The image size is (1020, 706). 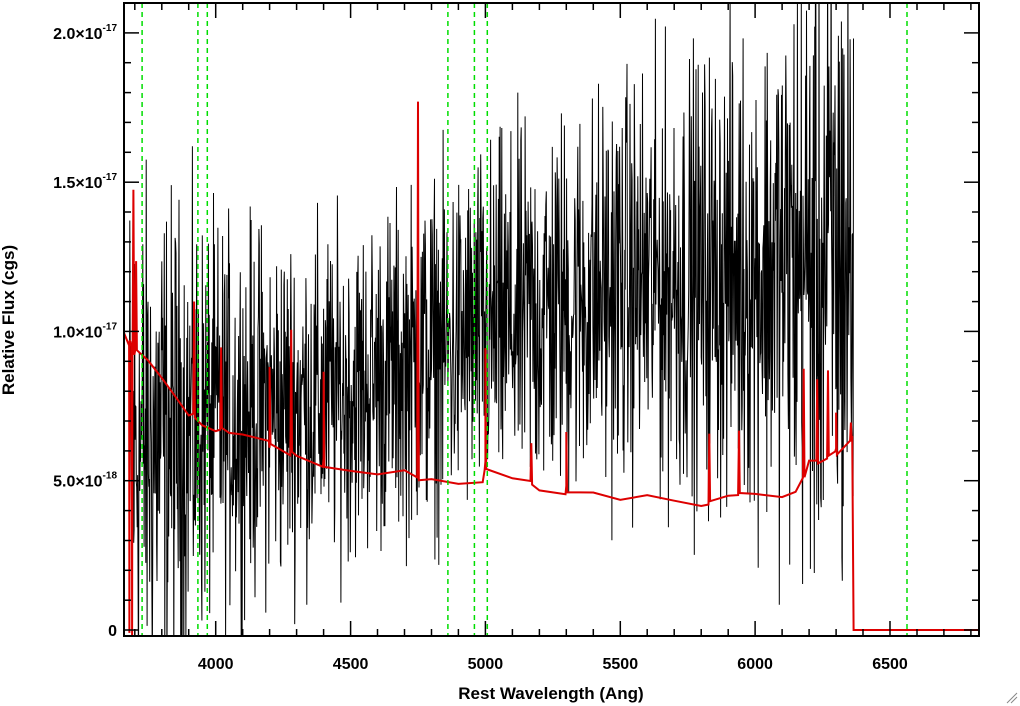 I want to click on y-tick-label: 5.0×10⁻¹⁸, so click(x=85, y=481).